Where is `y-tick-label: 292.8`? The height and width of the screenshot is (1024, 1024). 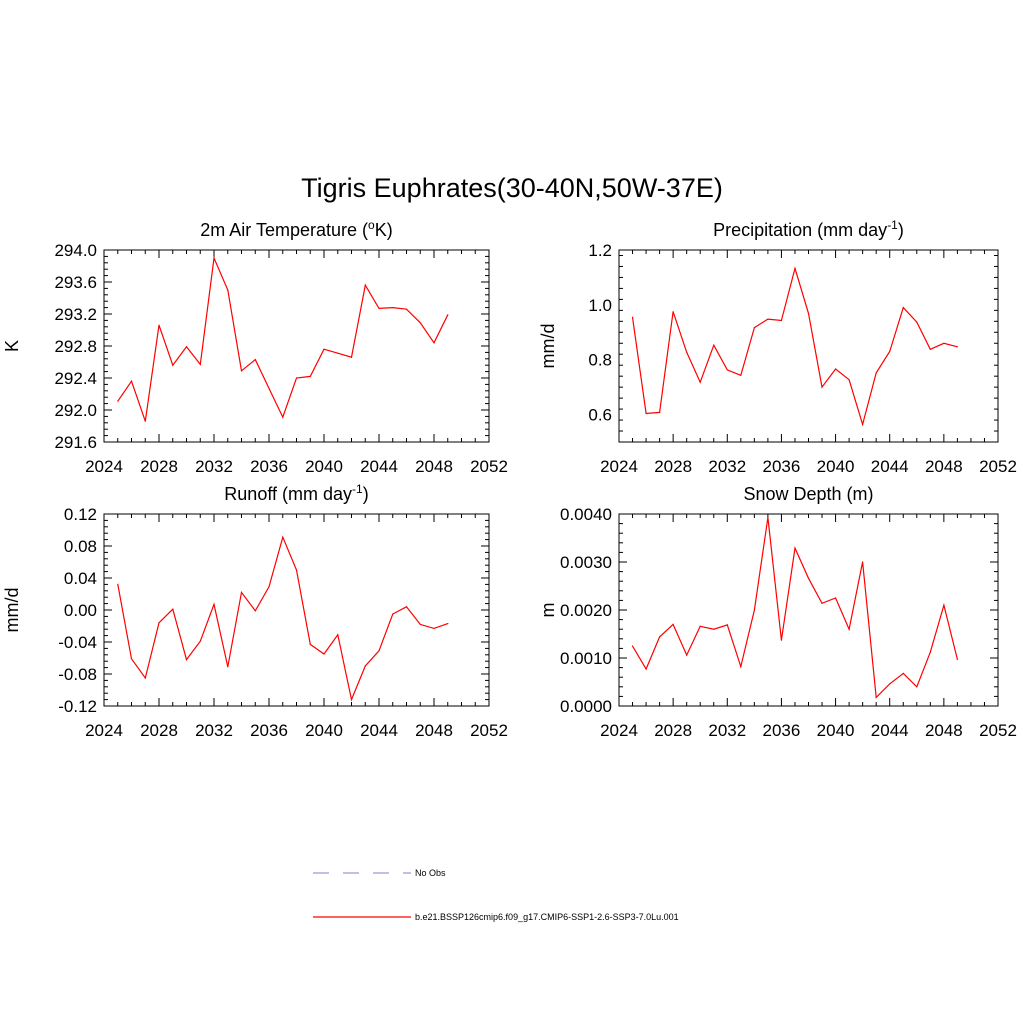 y-tick-label: 292.8 is located at coordinates (75, 346).